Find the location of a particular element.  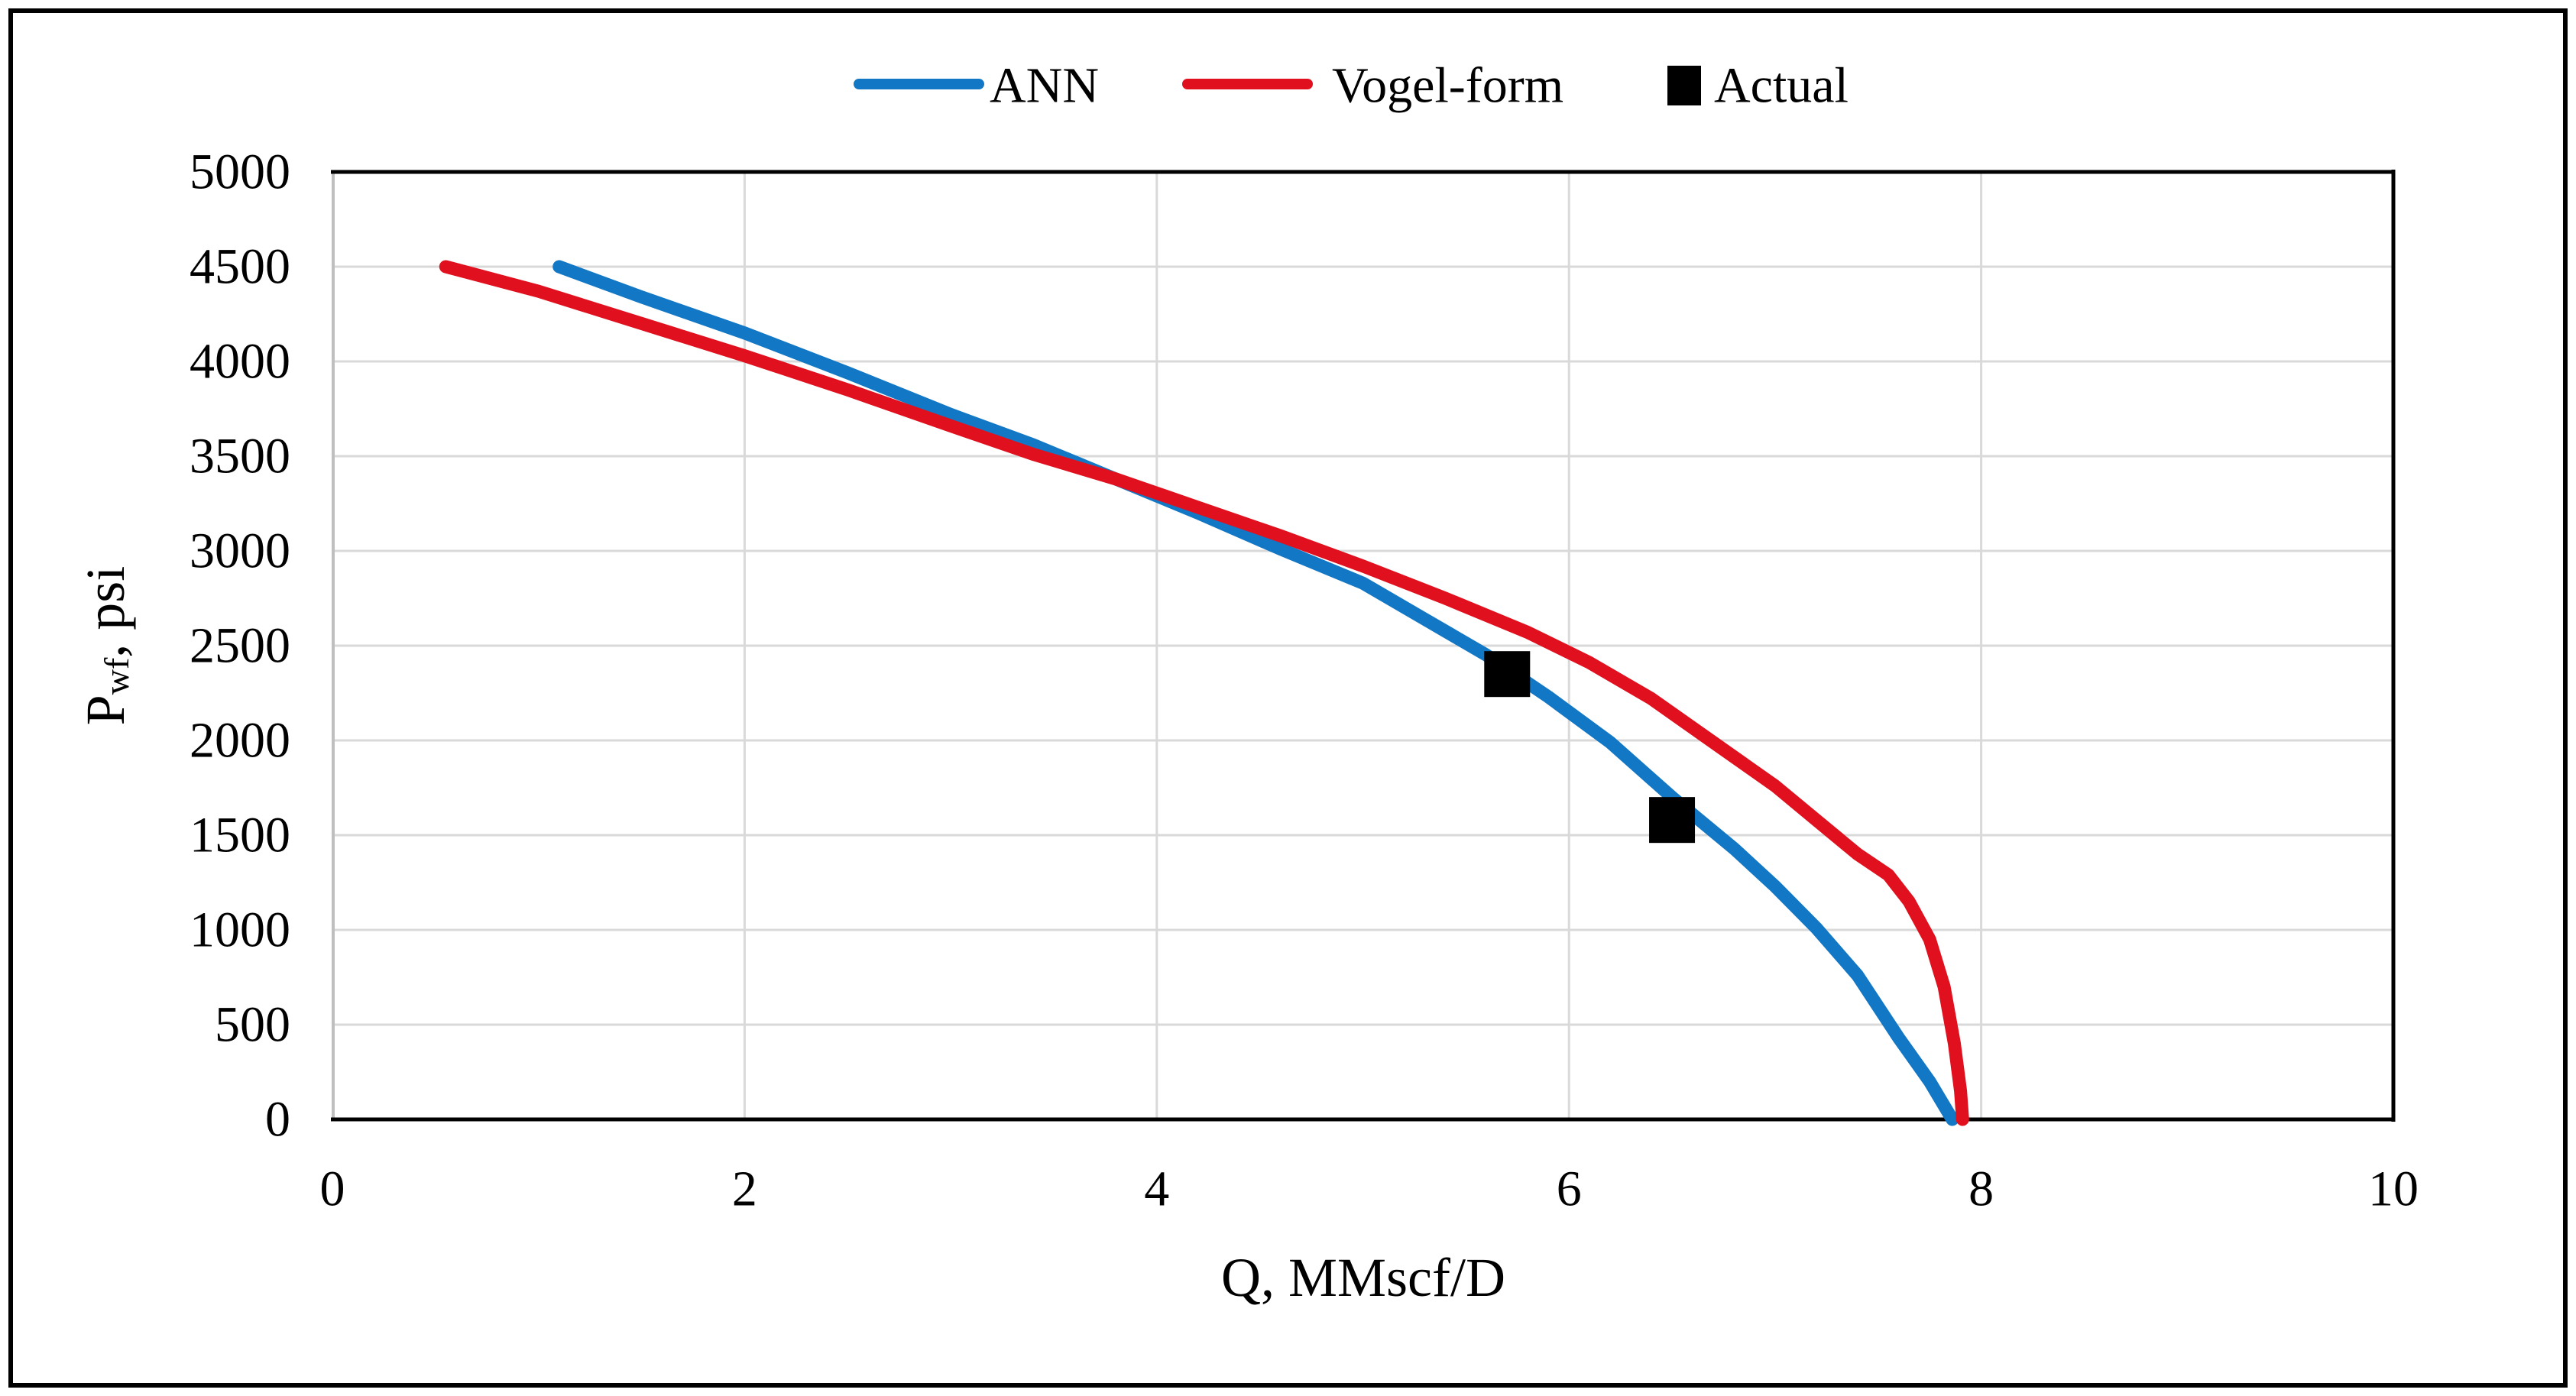

x-tick-label: 4 is located at coordinates (1157, 1189).